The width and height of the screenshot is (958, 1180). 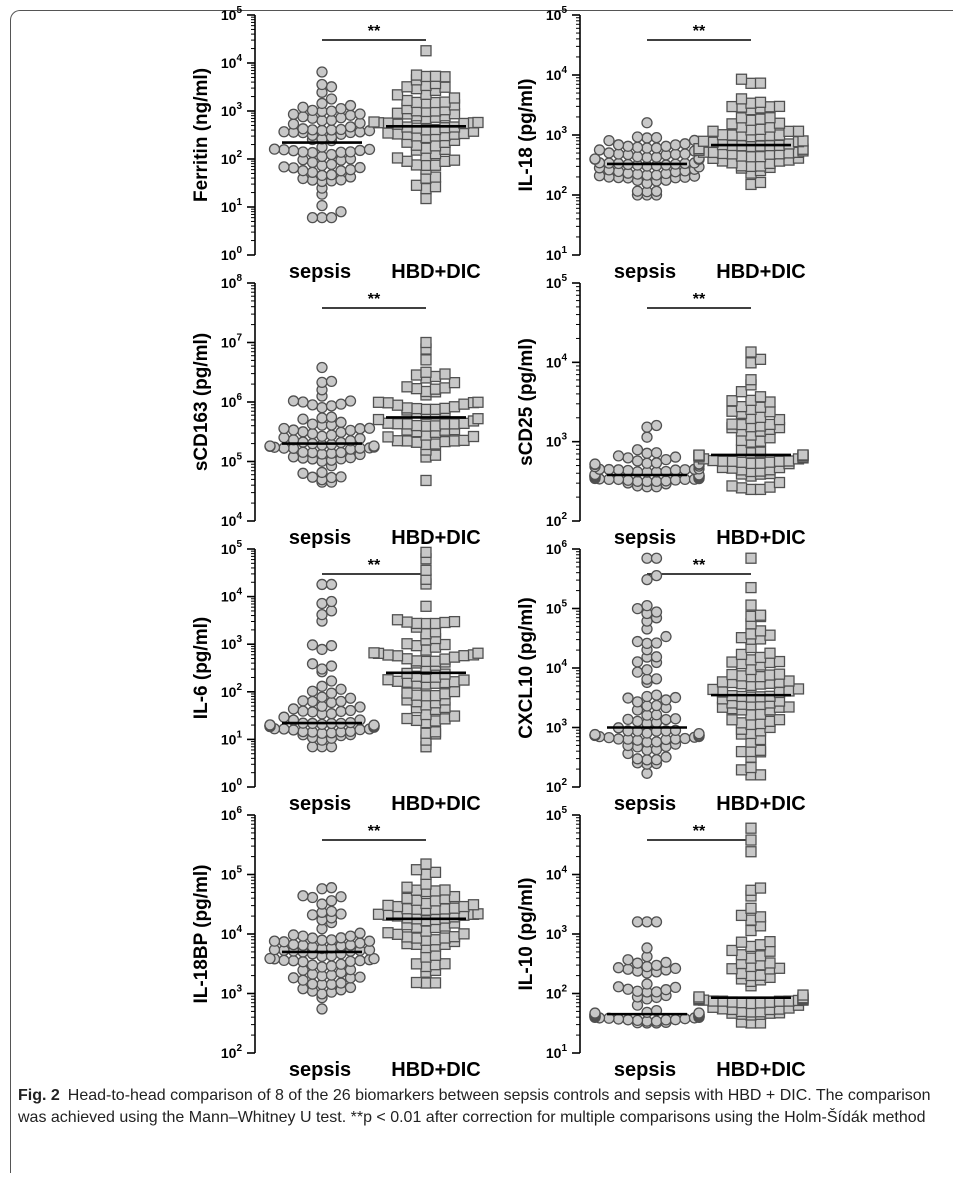 I want to click on y-tick-label: 10², so click(x=232, y=1052).